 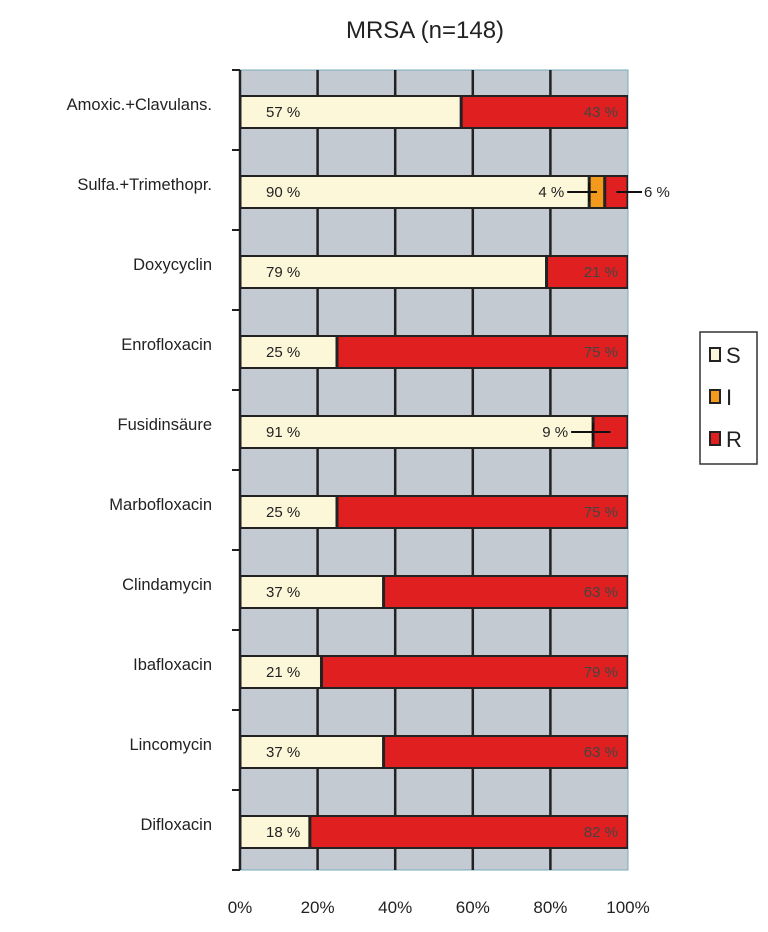 What do you see at coordinates (283, 432) in the screenshot?
I see `value-label-S: 91 %` at bounding box center [283, 432].